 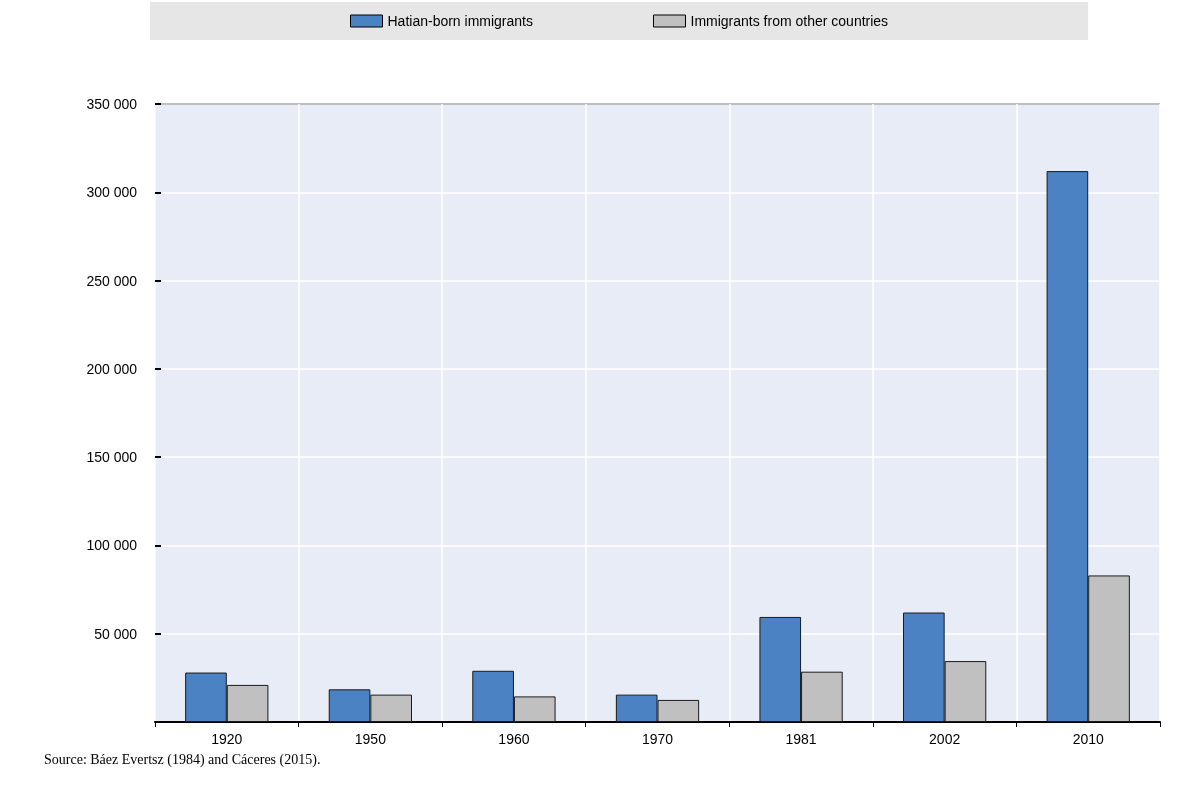 I want to click on x-tick-label: 2002, so click(x=945, y=739).